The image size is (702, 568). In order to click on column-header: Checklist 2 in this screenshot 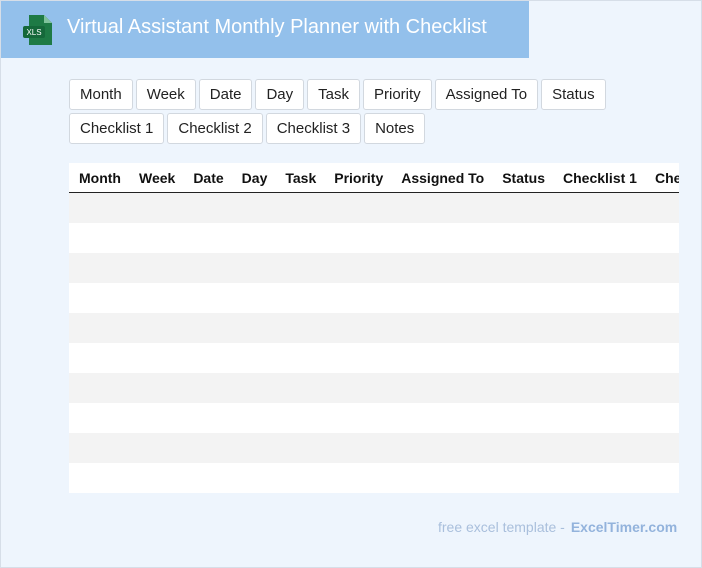, I will do `click(661, 178)`.